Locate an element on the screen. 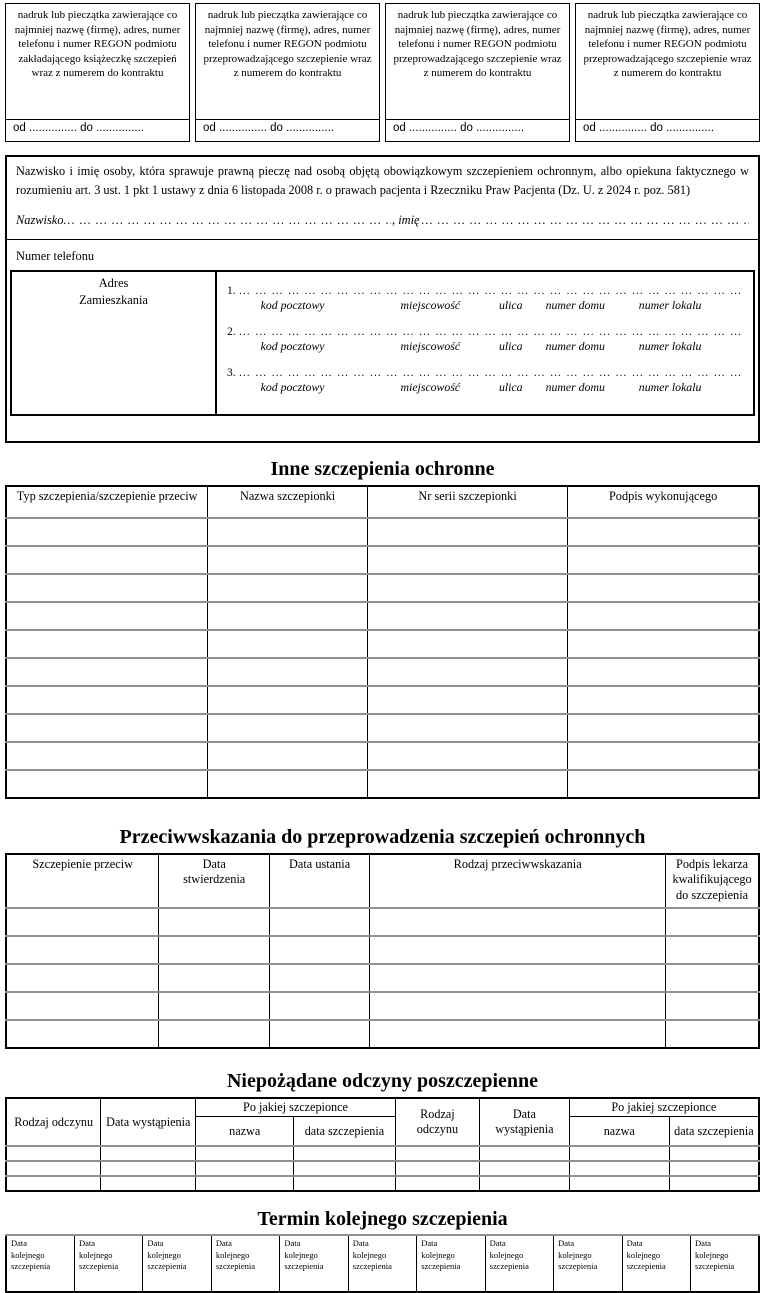 This screenshot has width=765, height=1293. after-vaccine-header: Po jakiej szczepionce is located at coordinates (664, 1107).